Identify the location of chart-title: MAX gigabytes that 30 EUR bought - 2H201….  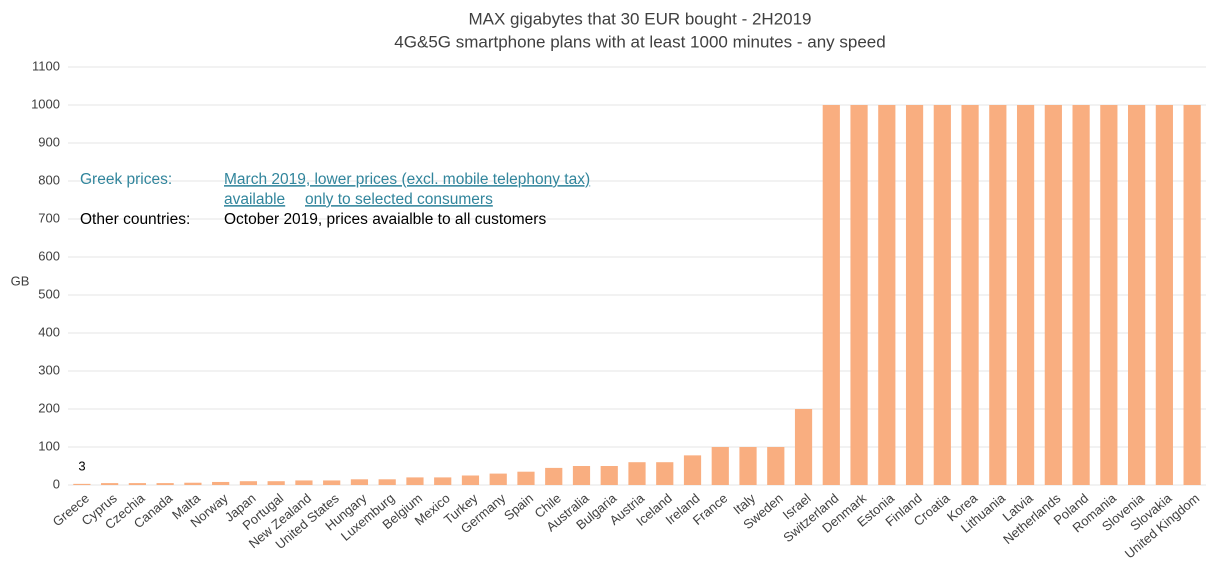
(639, 18).